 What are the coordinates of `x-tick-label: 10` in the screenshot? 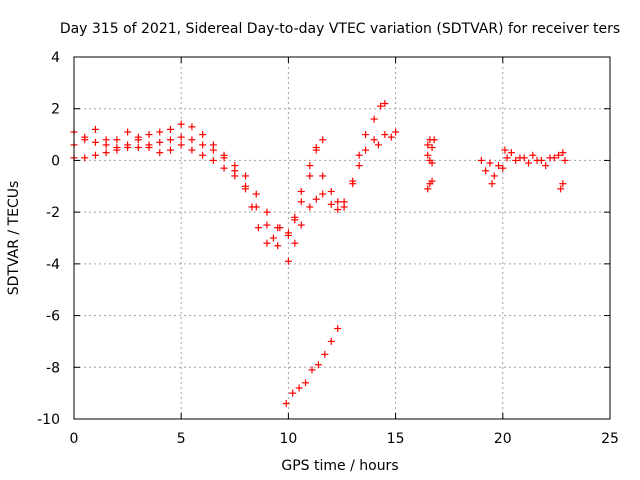 It's located at (288, 439).